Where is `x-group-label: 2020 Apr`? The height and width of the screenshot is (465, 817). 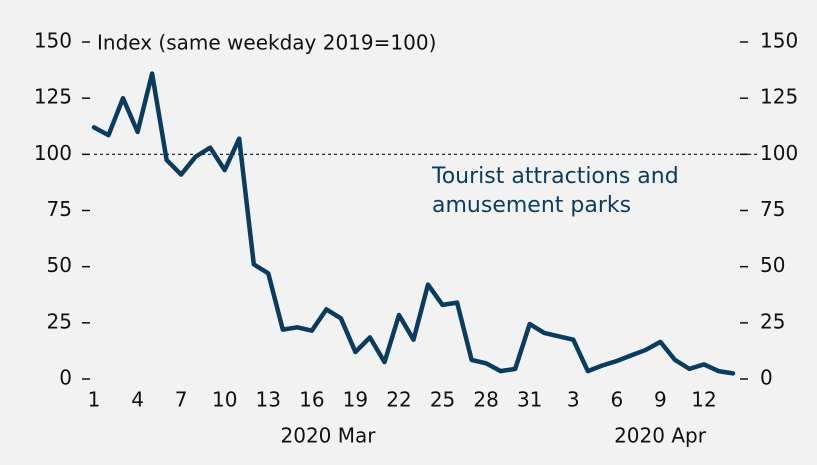
x-group-label: 2020 Apr is located at coordinates (660, 436).